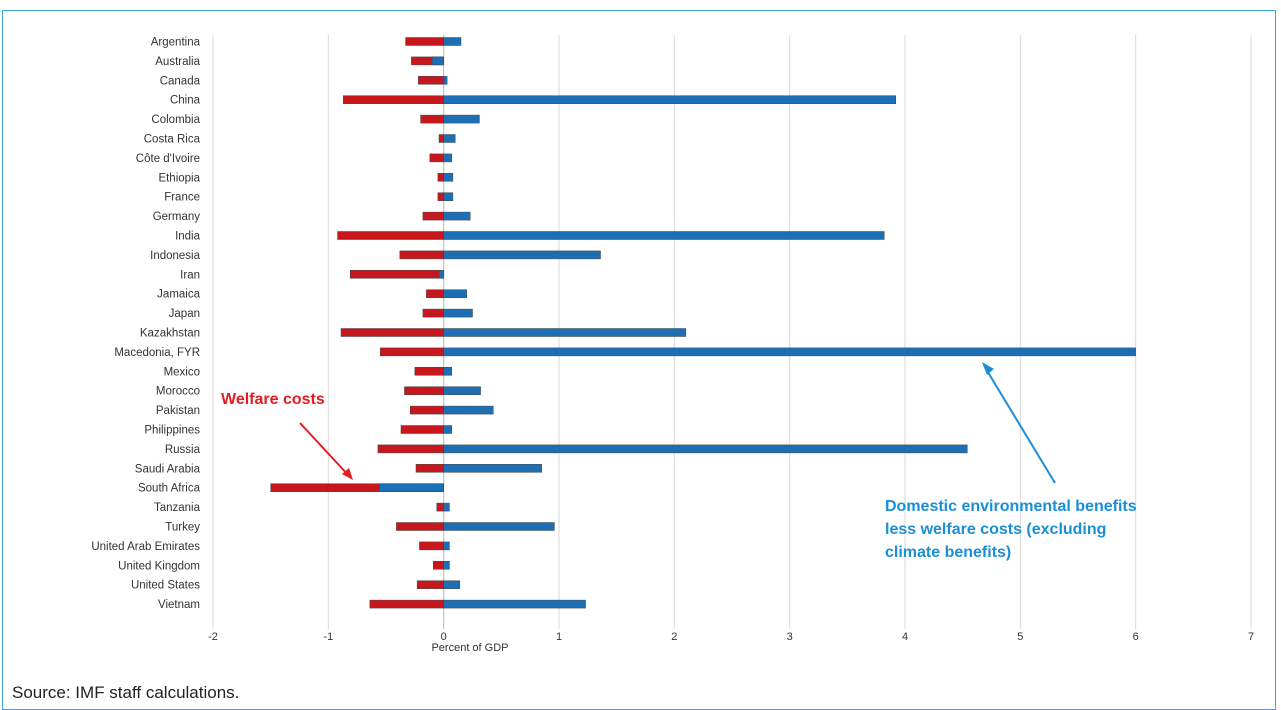 The width and height of the screenshot is (1281, 710). I want to click on y-category-label: Indonesia, so click(175, 256).